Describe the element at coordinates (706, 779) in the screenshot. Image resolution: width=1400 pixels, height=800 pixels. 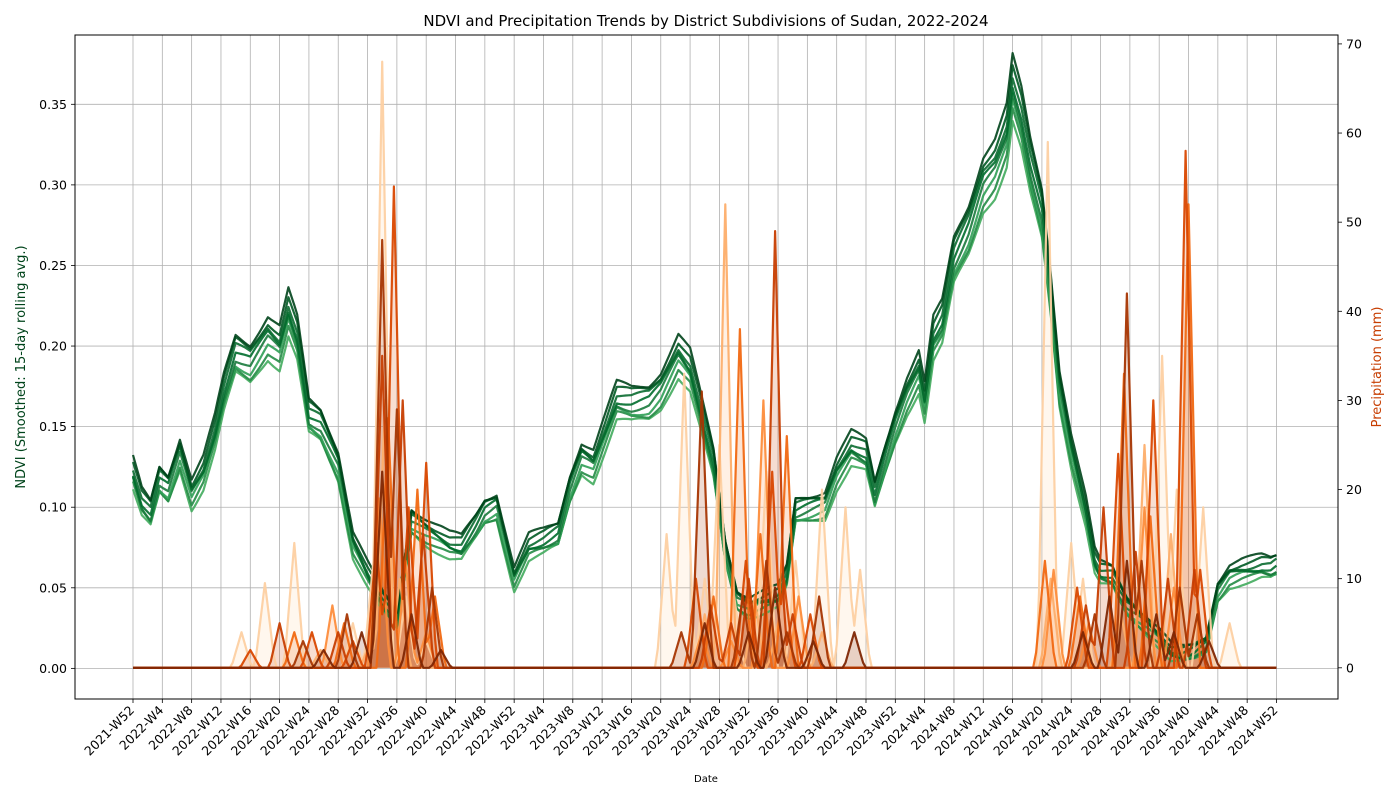
I see `x-axis-label: Date` at that location.